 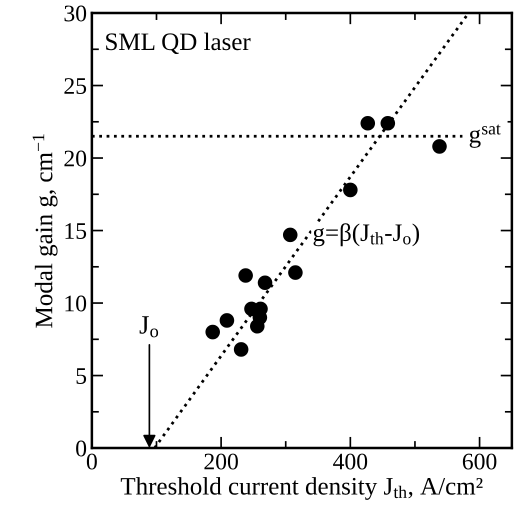 What do you see at coordinates (75, 158) in the screenshot?
I see `y-tick-label: 20` at bounding box center [75, 158].